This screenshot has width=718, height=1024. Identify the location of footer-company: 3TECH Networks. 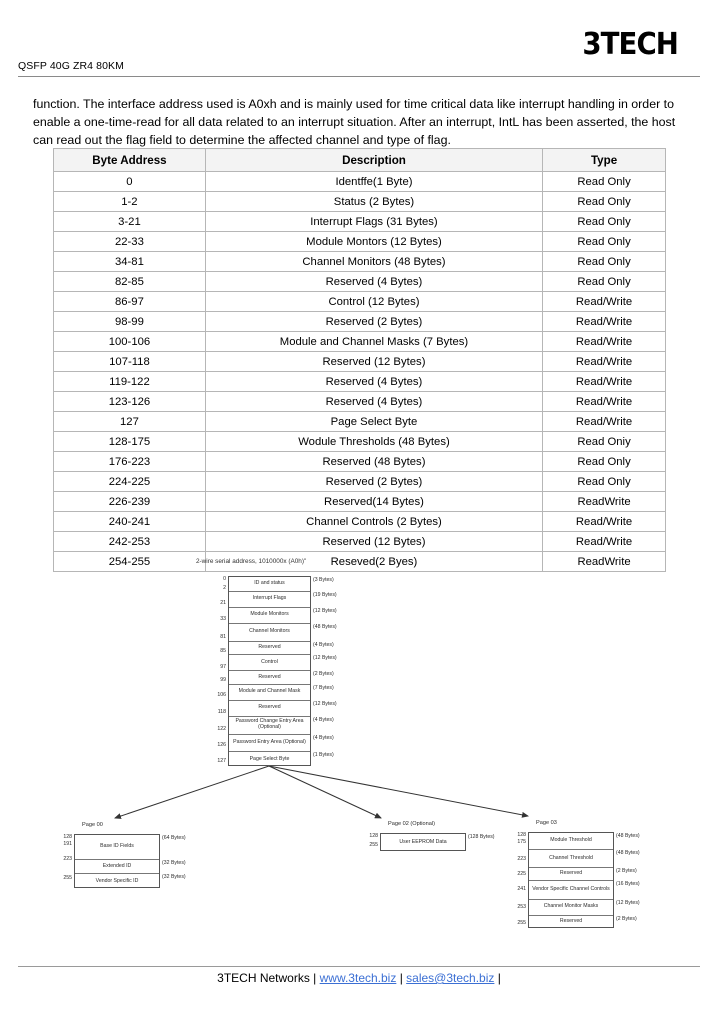
(263, 978).